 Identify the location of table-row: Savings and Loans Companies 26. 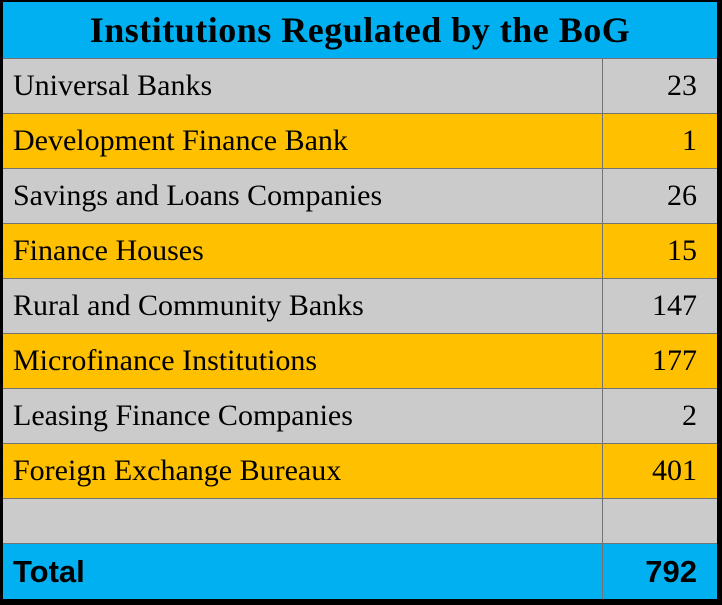
(360, 196).